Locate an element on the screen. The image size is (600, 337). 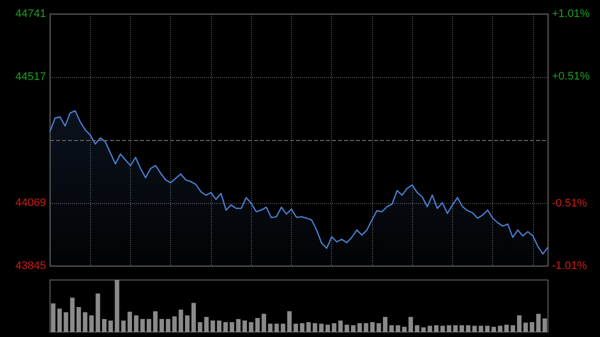
y2-tick-label: -1.01% is located at coordinates (570, 266).